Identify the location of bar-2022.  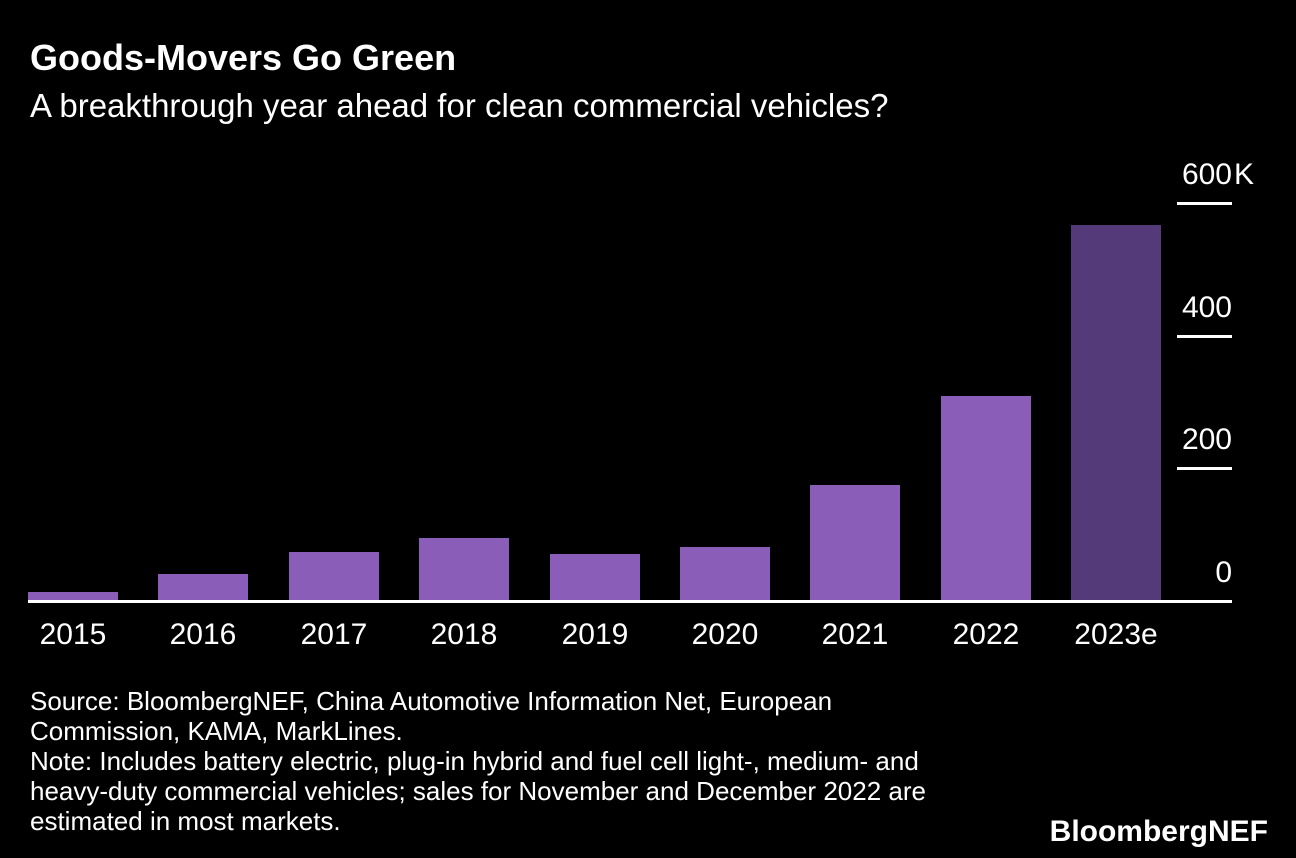
(986, 498).